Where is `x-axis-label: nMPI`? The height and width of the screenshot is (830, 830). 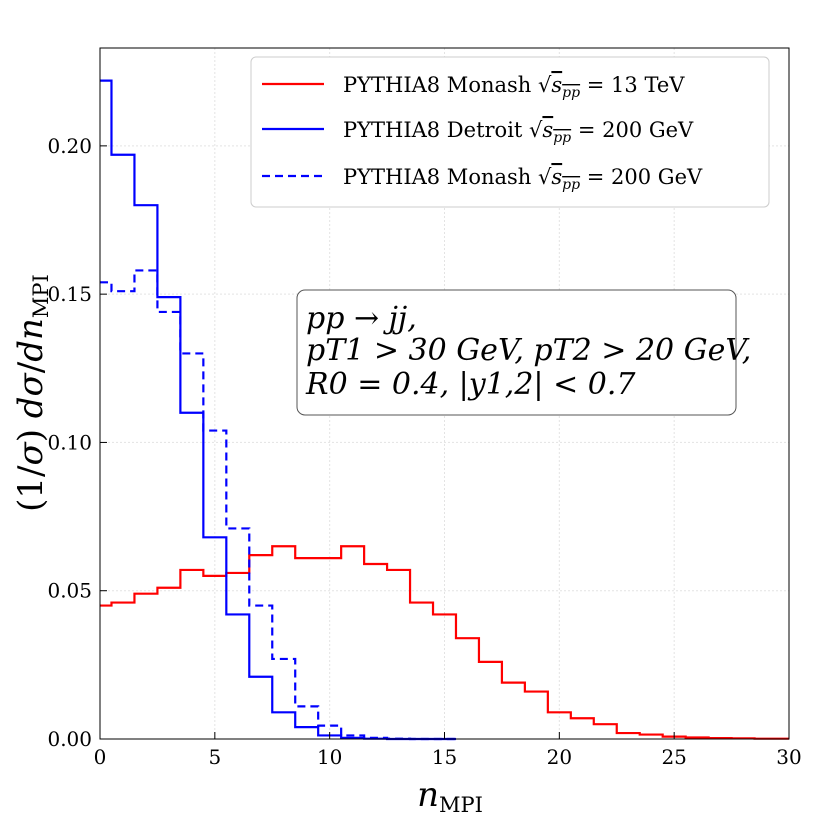 x-axis-label: nMPI is located at coordinates (450, 796).